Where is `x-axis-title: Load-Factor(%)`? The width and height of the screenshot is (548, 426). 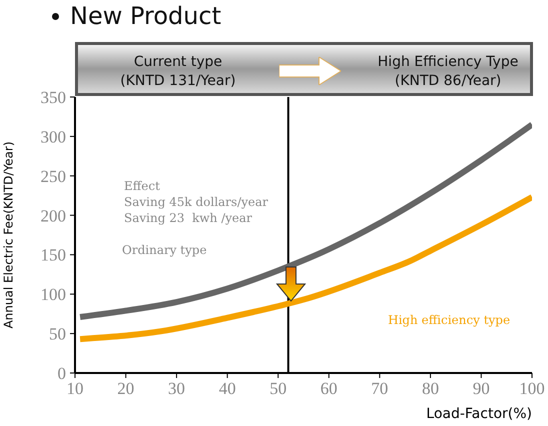 x-axis-title: Load-Factor(%) is located at coordinates (479, 414).